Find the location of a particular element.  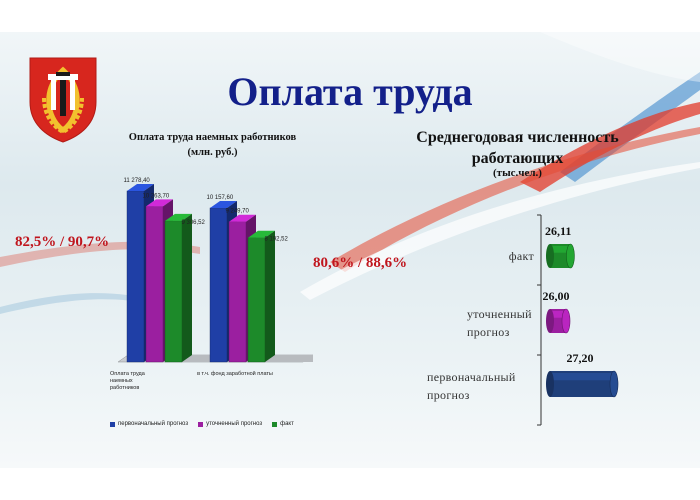

bar-value-label: 11 278,40 is located at coordinates (137, 181).